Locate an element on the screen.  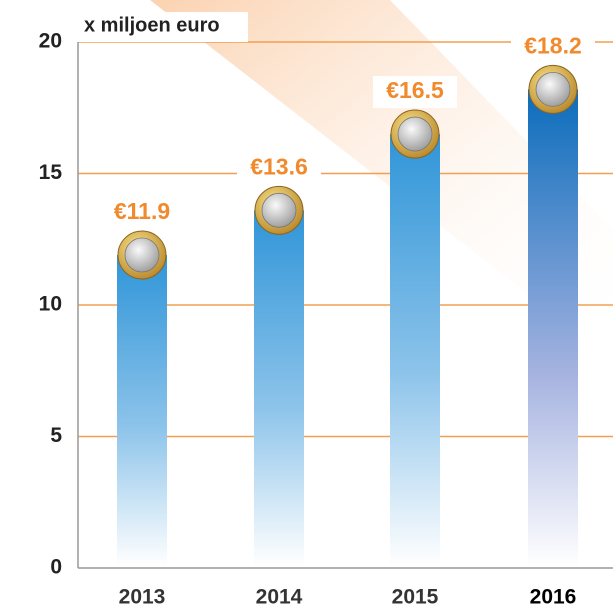
label-bg is located at coordinates (163, 27).